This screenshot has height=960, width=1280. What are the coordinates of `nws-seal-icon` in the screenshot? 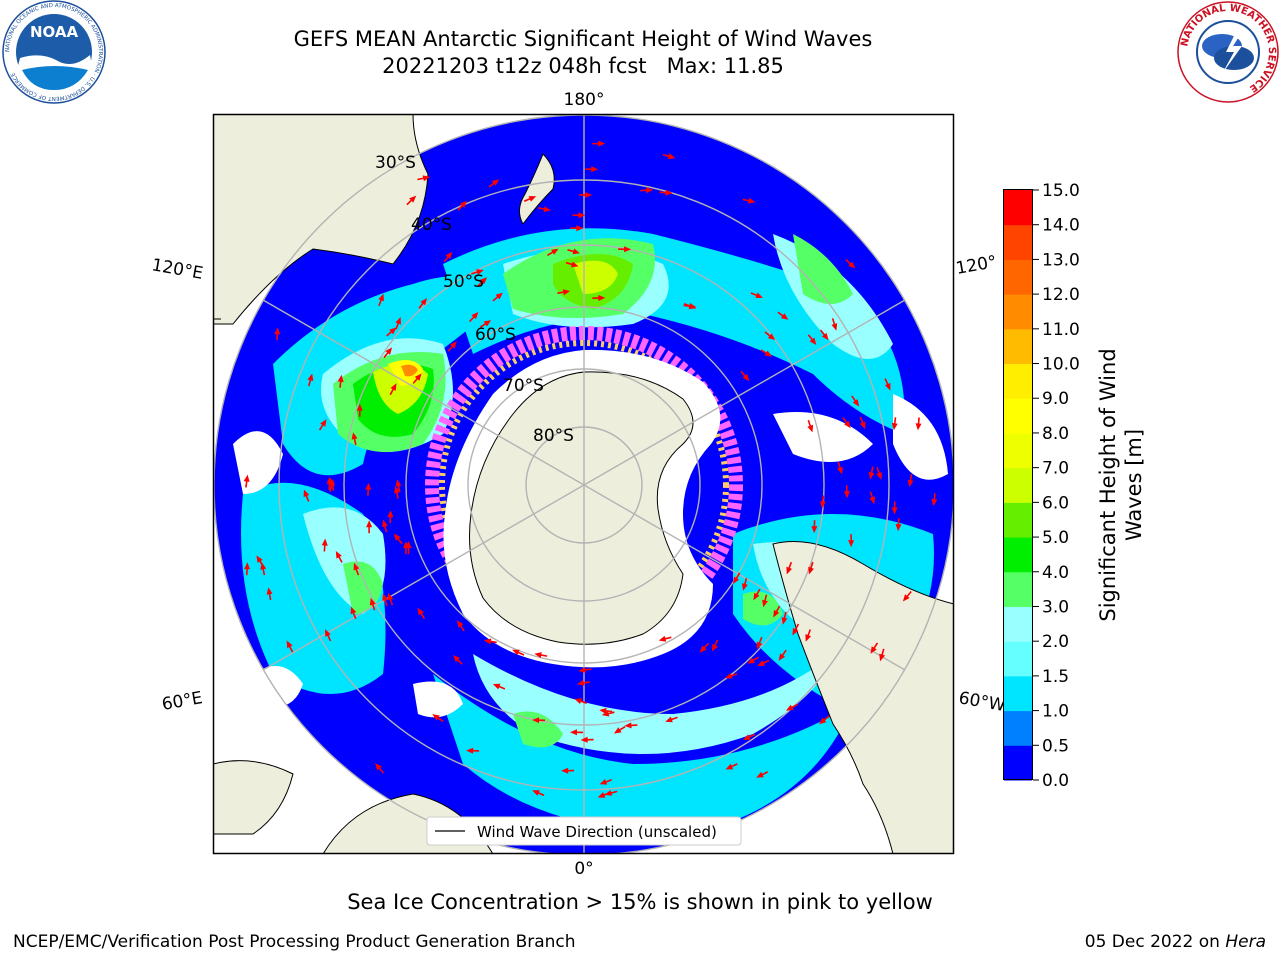 It's located at (1228, 53).